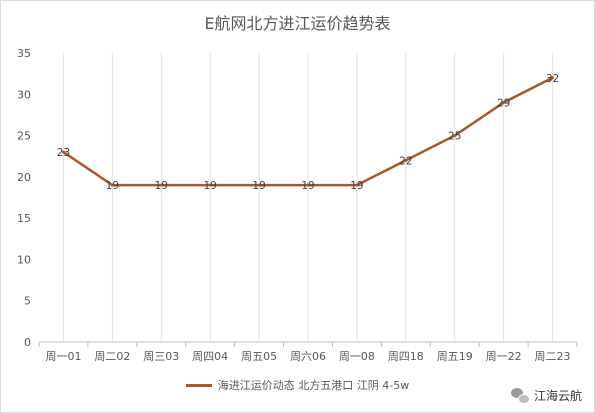 The height and width of the screenshot is (413, 595). I want to click on x-tick-label: 周一01, so click(63, 356).